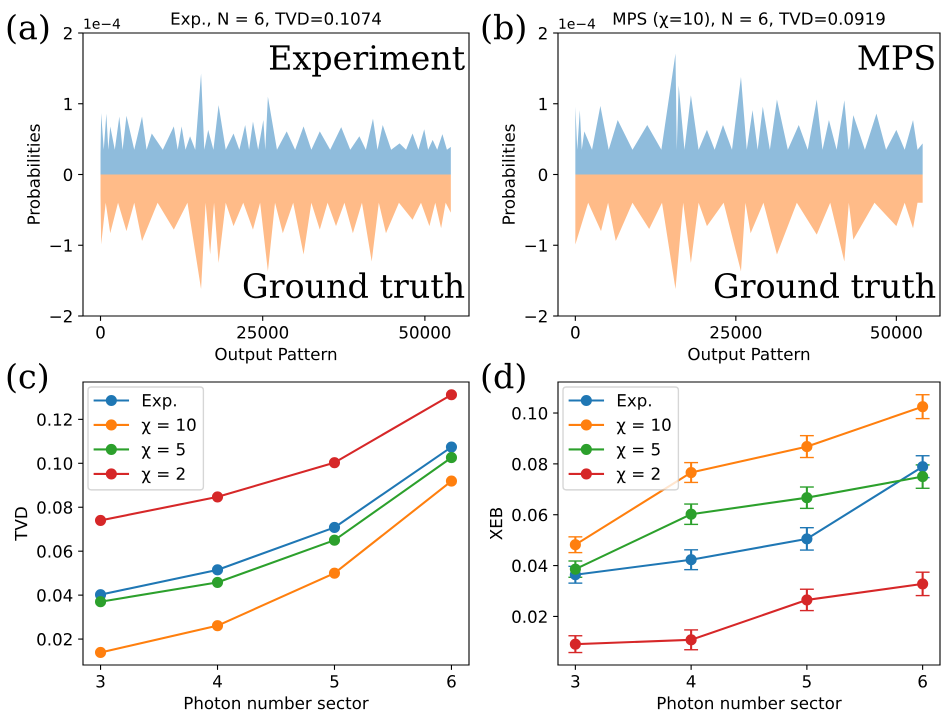 This screenshot has height=719, width=942. What do you see at coordinates (54, 419) in the screenshot?
I see `y-tick-label: 0.12` at bounding box center [54, 419].